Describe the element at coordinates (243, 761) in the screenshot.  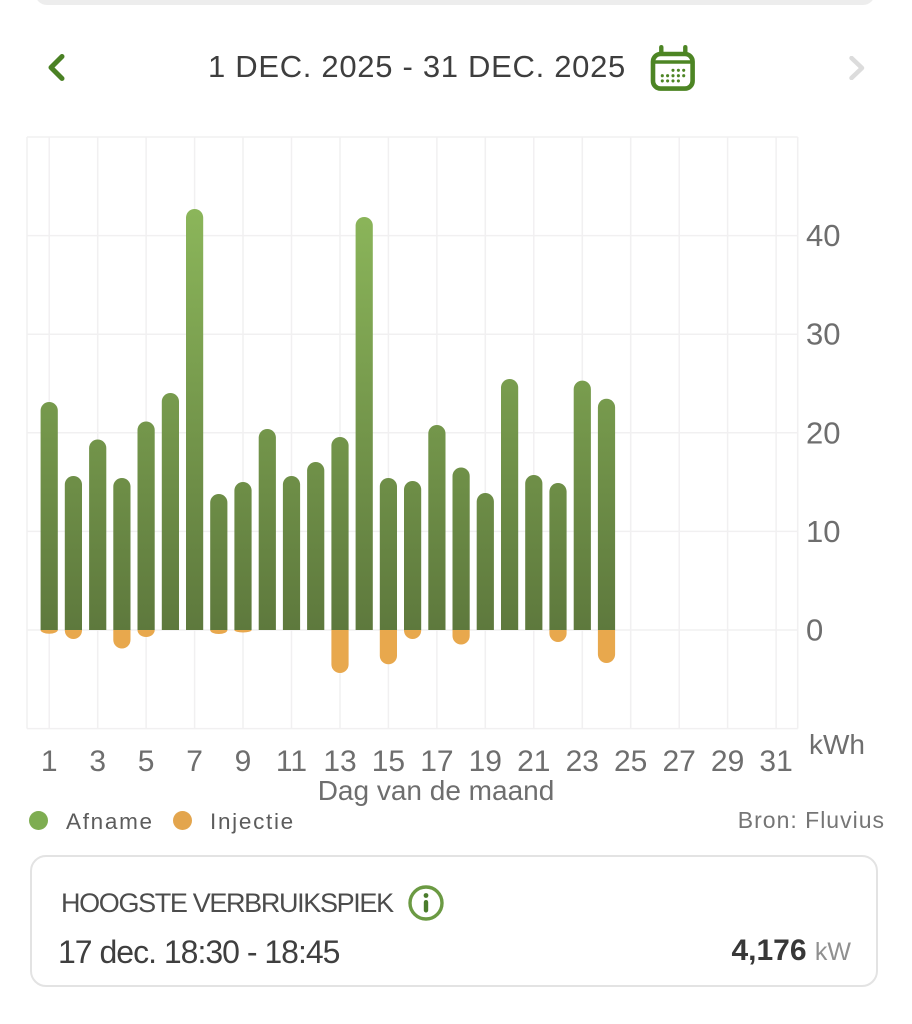
I see `svg-text: 9` at that location.